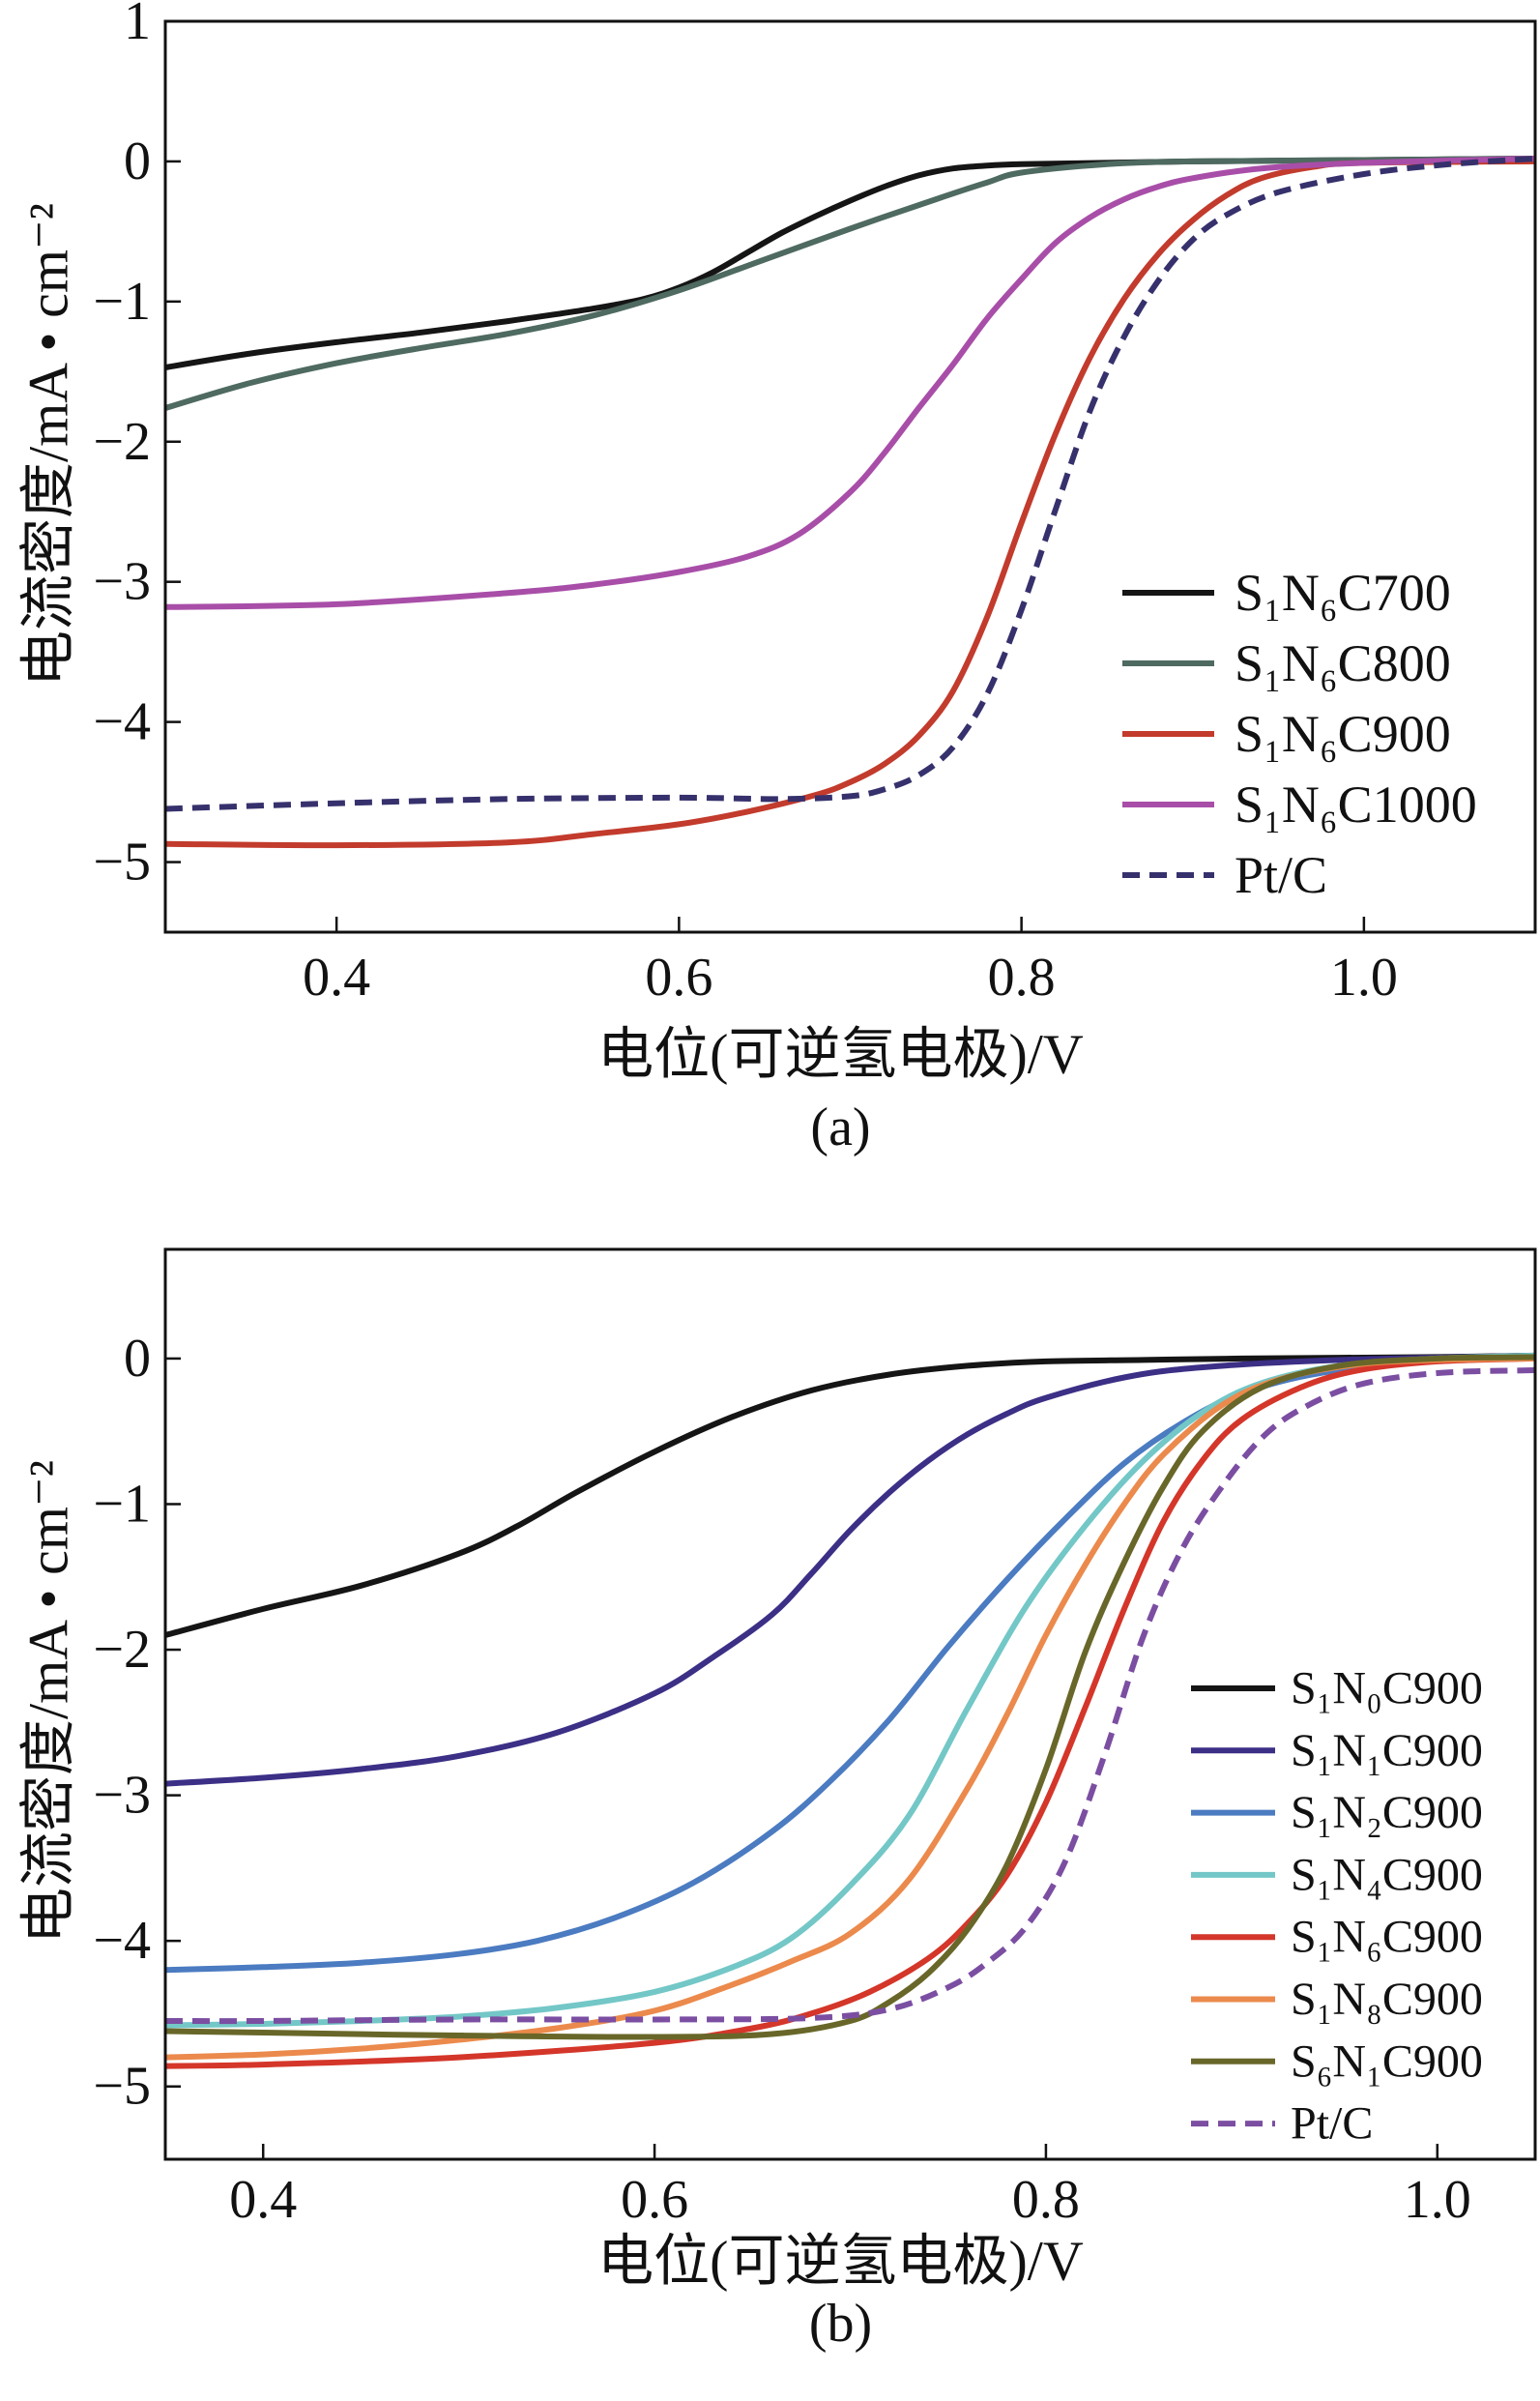  Describe the element at coordinates (1387, 2061) in the screenshot. I see `legend-label-s6n1c900: S₆N₁C900` at that location.